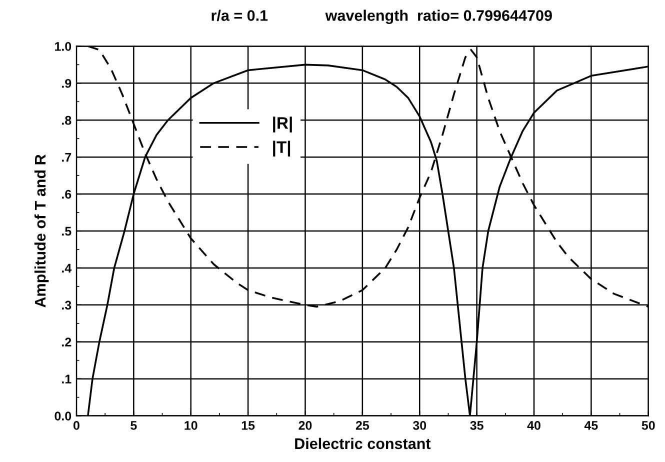 Image resolution: width=665 pixels, height=462 pixels. I want to click on y-tick-label: 0.0, so click(63, 416).